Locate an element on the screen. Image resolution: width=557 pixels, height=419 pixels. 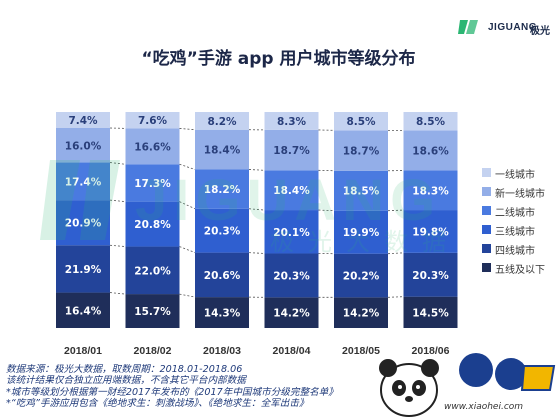
data-label: 19.9% is located at coordinates (361, 233).